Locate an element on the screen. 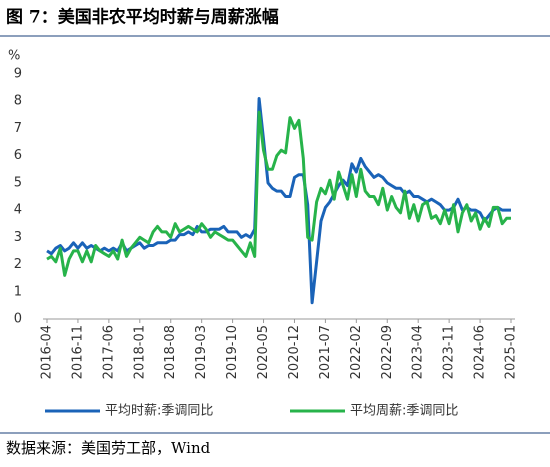 The width and height of the screenshot is (550, 467). chart-title: 图 7：美国非农平均时薪与周薪涨幅 is located at coordinates (142, 17).